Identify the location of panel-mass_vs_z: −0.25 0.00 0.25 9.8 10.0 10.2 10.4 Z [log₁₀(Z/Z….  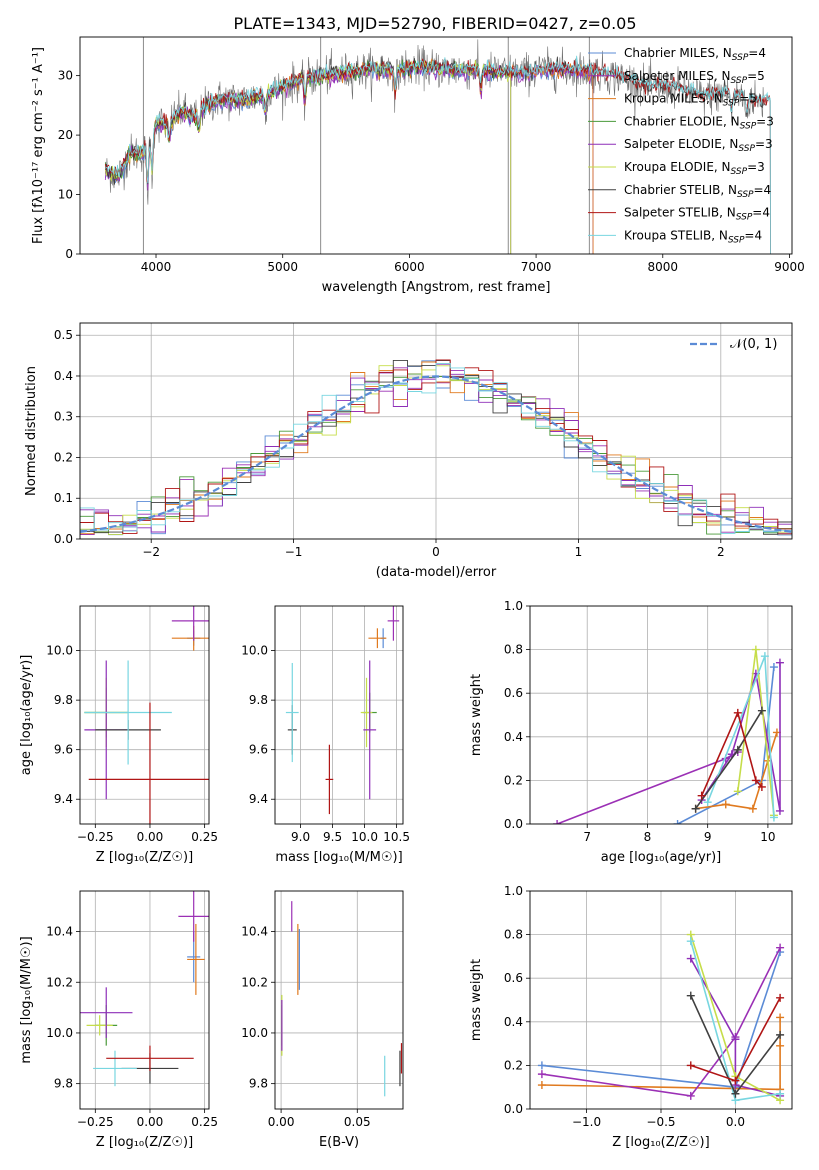
(118, 1020).